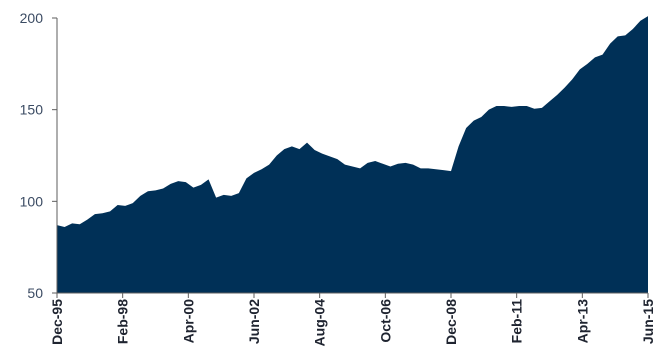 The width and height of the screenshot is (654, 358). What do you see at coordinates (451, 322) in the screenshot?
I see `x-tick-label: Dec-08` at bounding box center [451, 322].